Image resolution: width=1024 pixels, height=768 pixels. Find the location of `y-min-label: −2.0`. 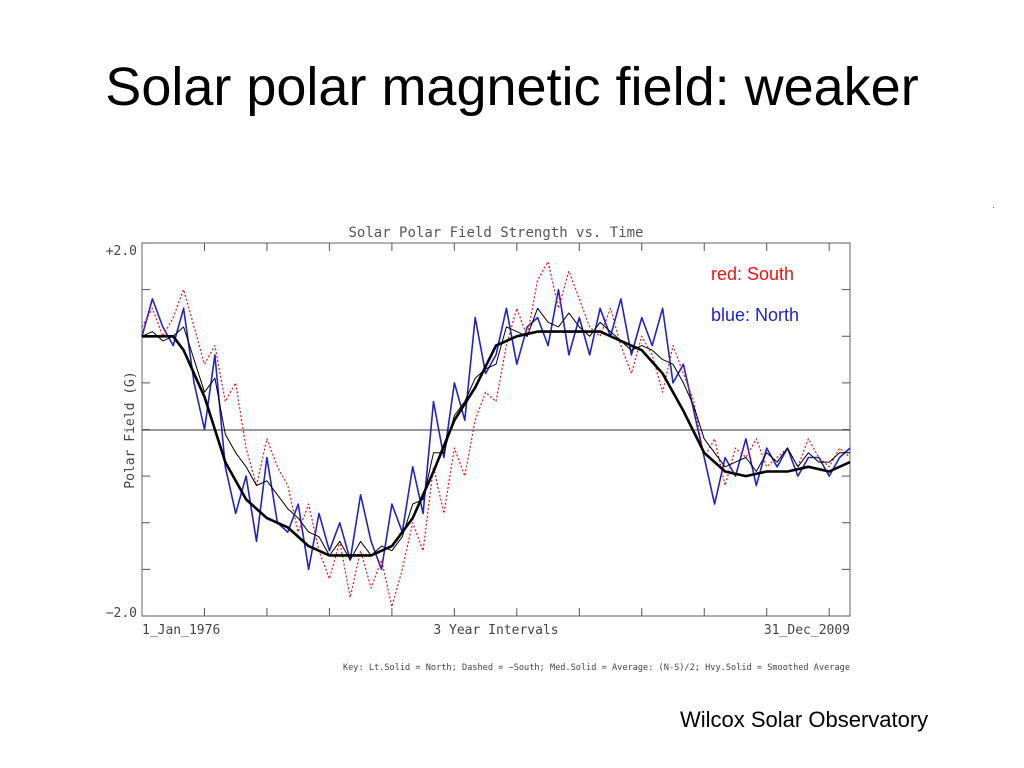

y-min-label: −2.0 is located at coordinates (121, 613).